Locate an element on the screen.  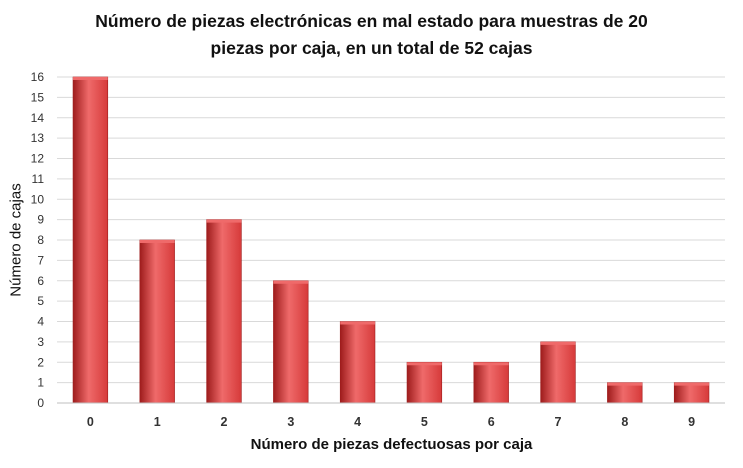
x-tick-label: 9 is located at coordinates (691, 422).